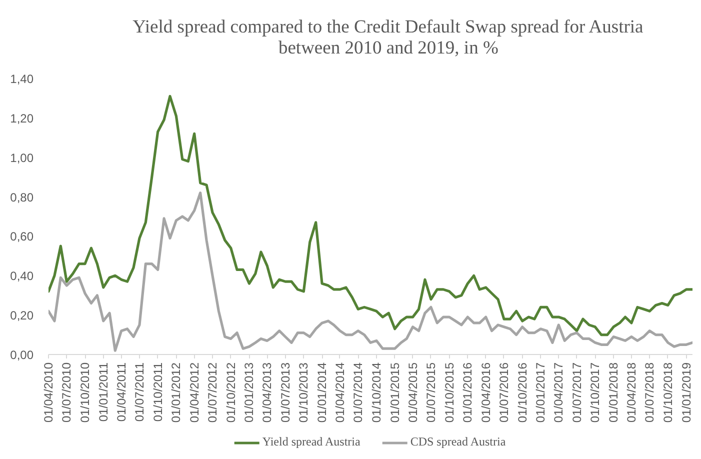  What do you see at coordinates (388, 38) in the screenshot?
I see `chart-title: Yield spread compared to the Credit Default Swap spread for Austria between 2010 and 2019, in %` at bounding box center [388, 38].